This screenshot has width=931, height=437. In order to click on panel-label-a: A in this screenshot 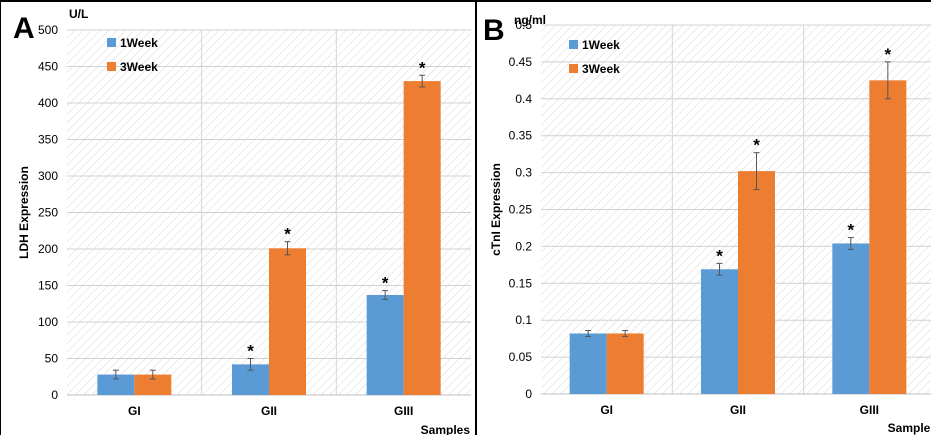, I will do `click(24, 28)`.